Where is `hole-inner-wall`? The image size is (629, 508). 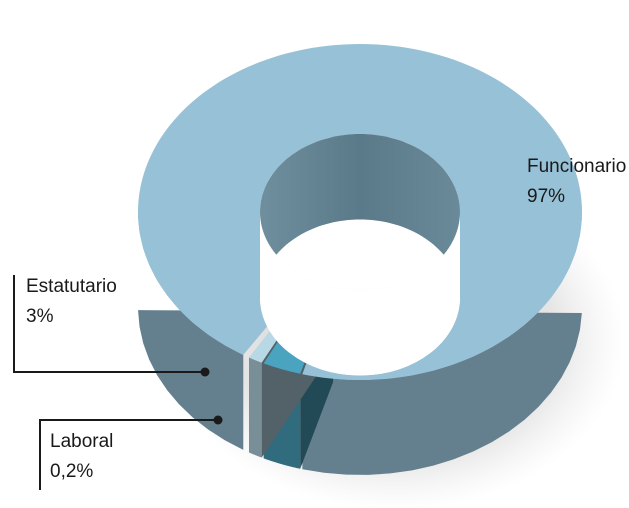 hole-inner-wall is located at coordinates (360, 216).